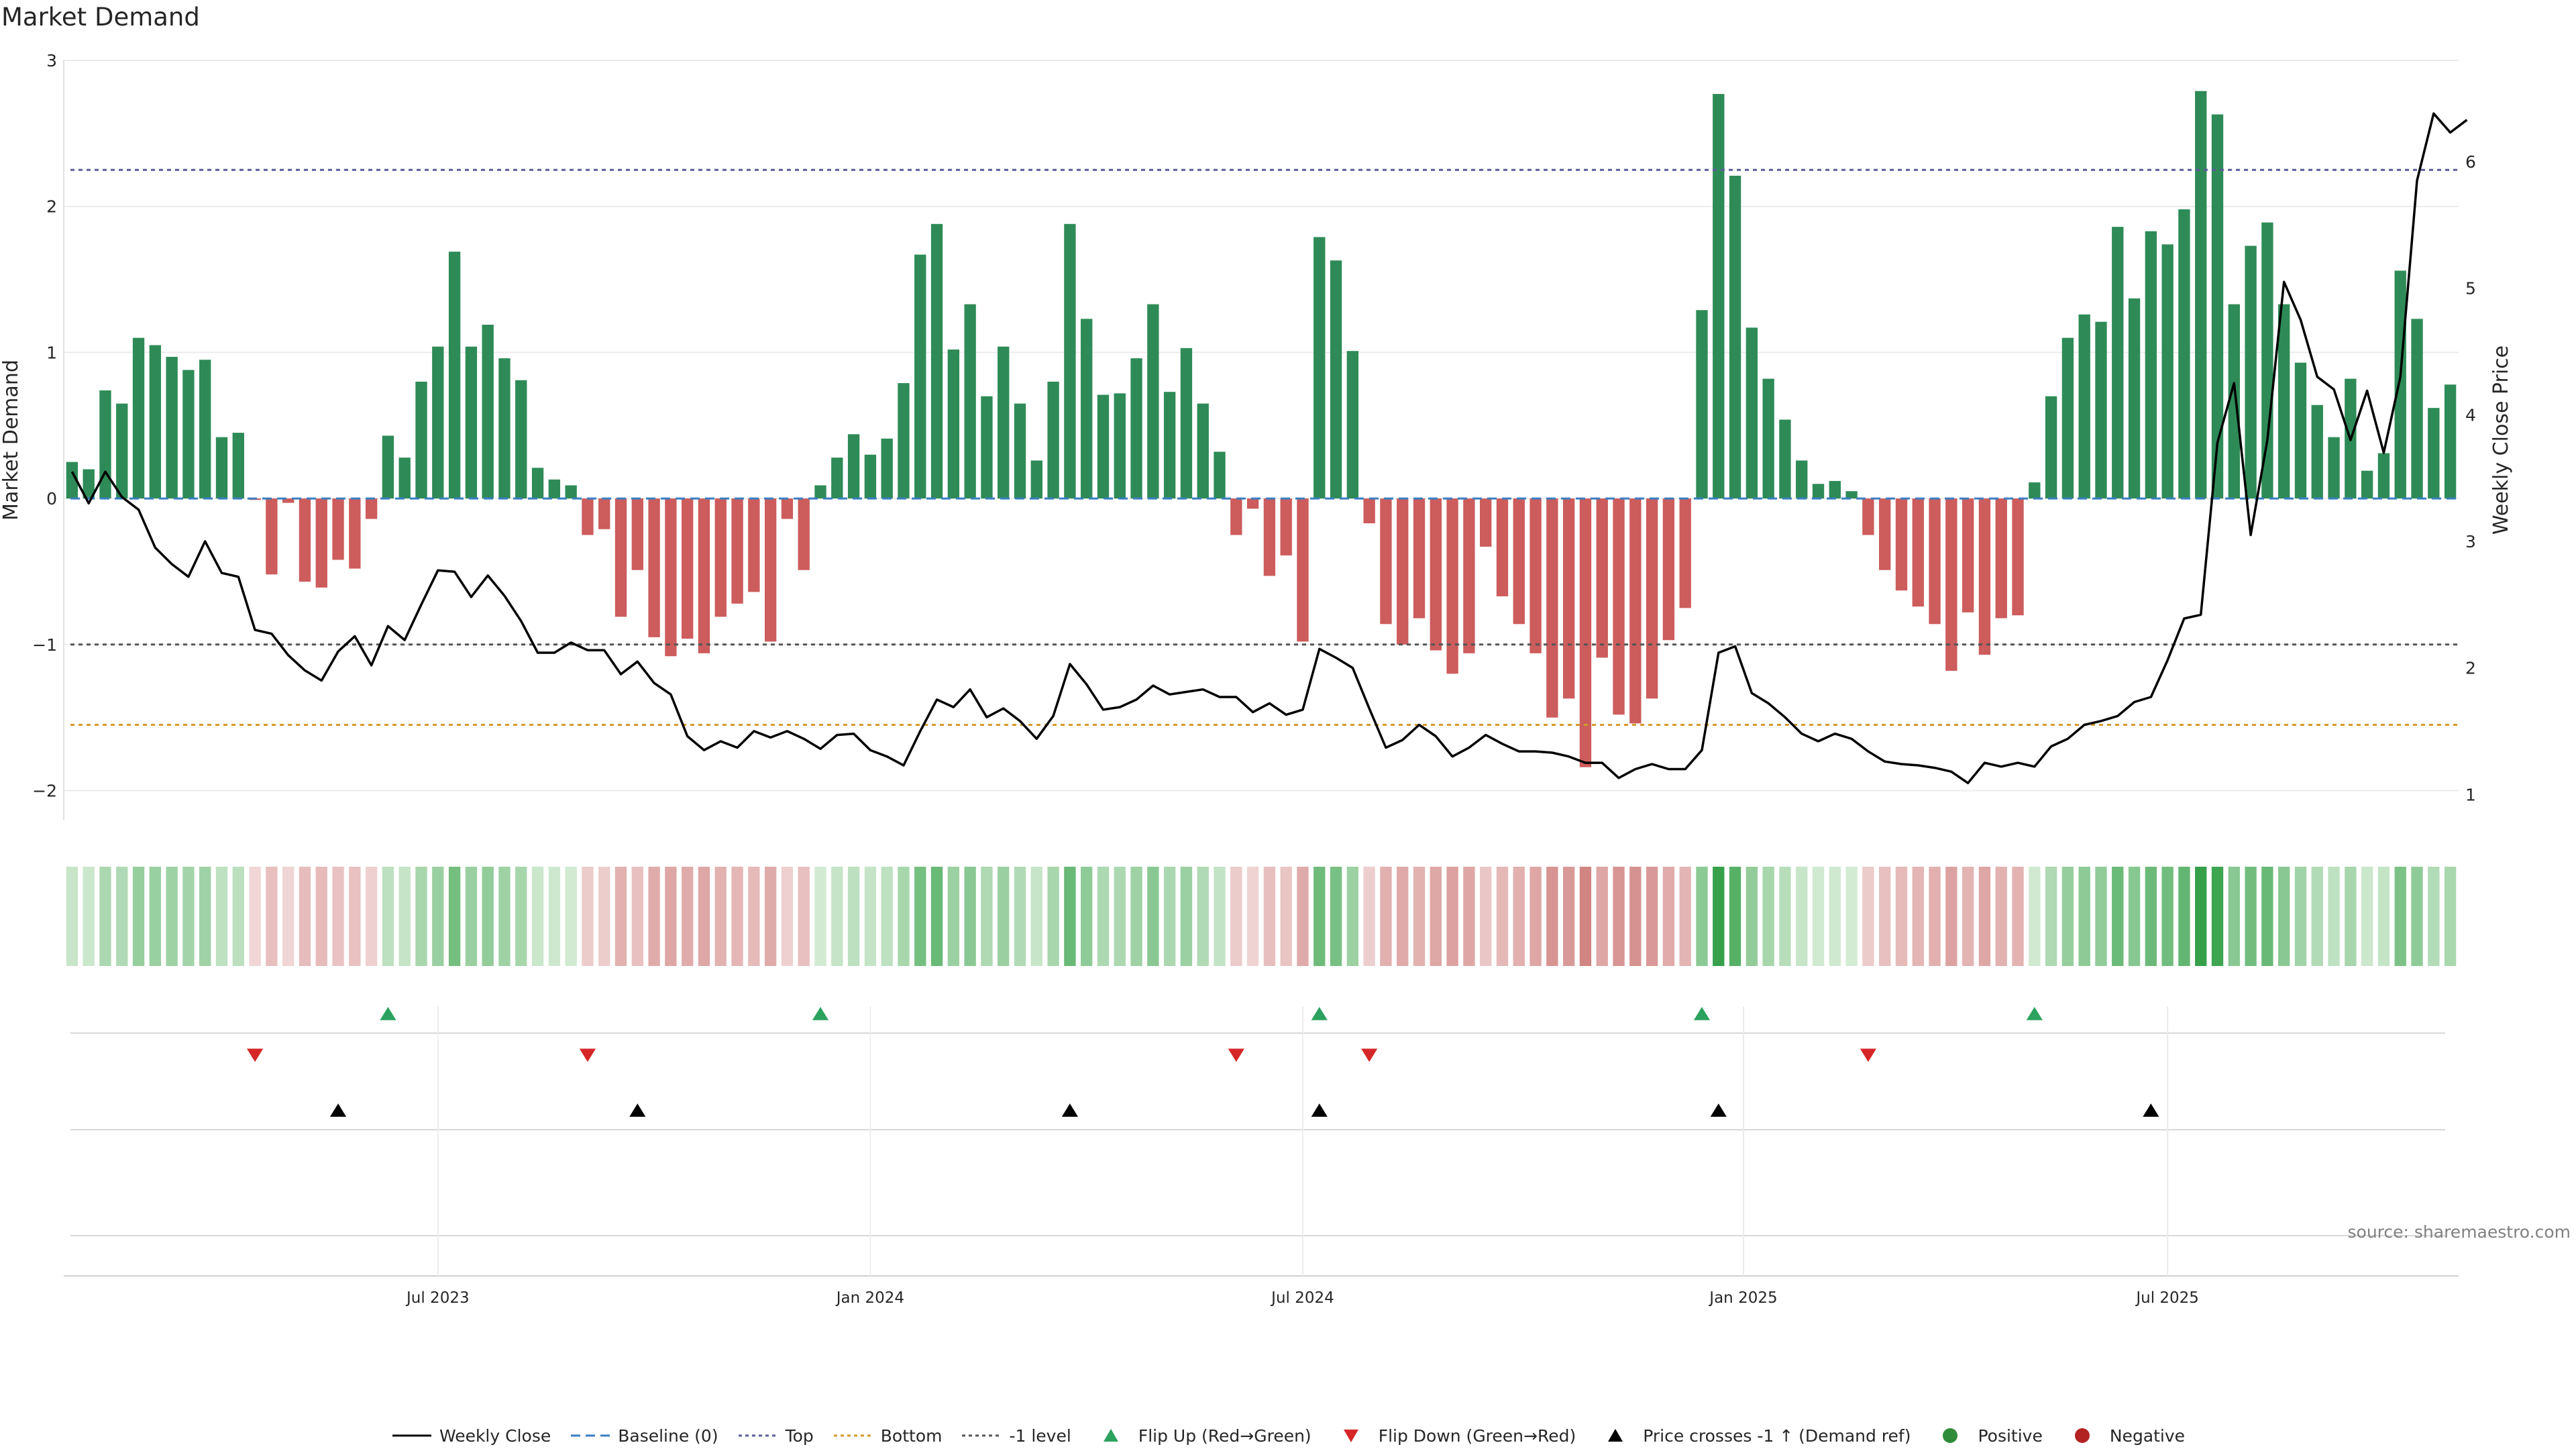 The image size is (2576, 1449). What do you see at coordinates (471, 1436) in the screenshot?
I see `legend-item-0: Weekly Close` at bounding box center [471, 1436].